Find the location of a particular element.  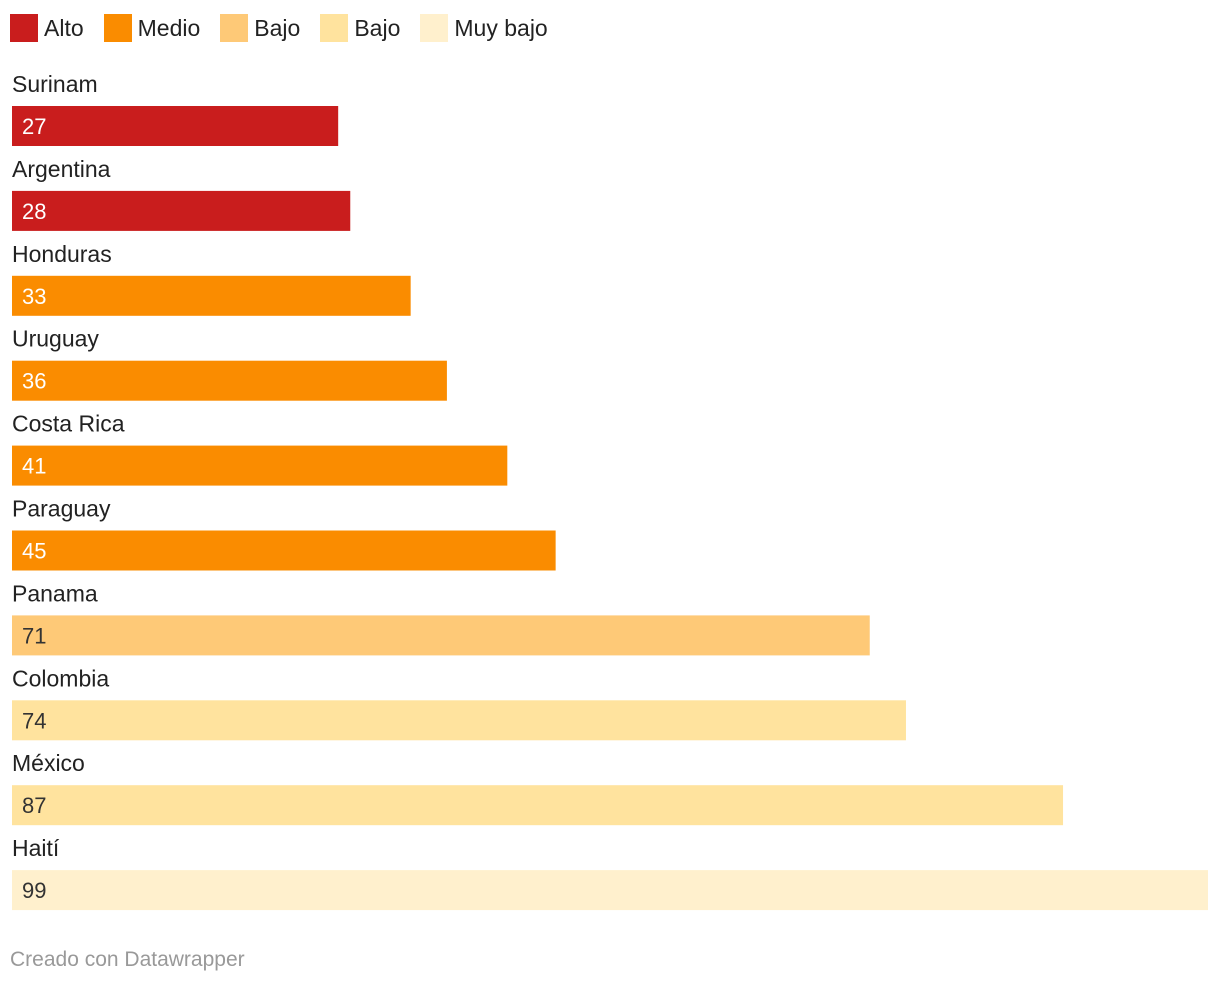

category-label: Haití is located at coordinates (36, 848).